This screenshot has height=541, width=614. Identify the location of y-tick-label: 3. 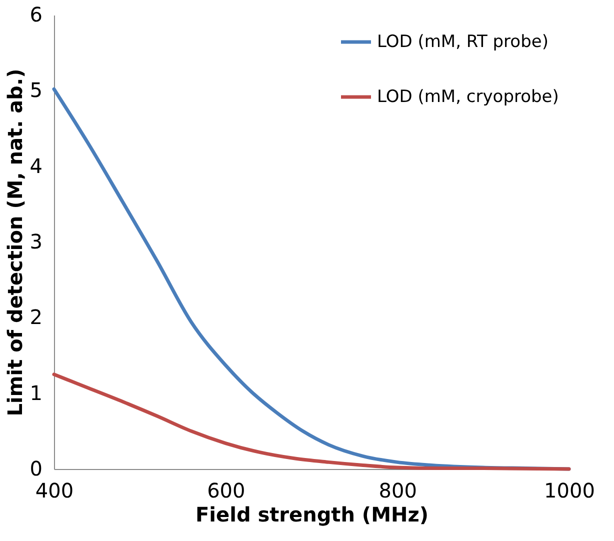
(36, 242).